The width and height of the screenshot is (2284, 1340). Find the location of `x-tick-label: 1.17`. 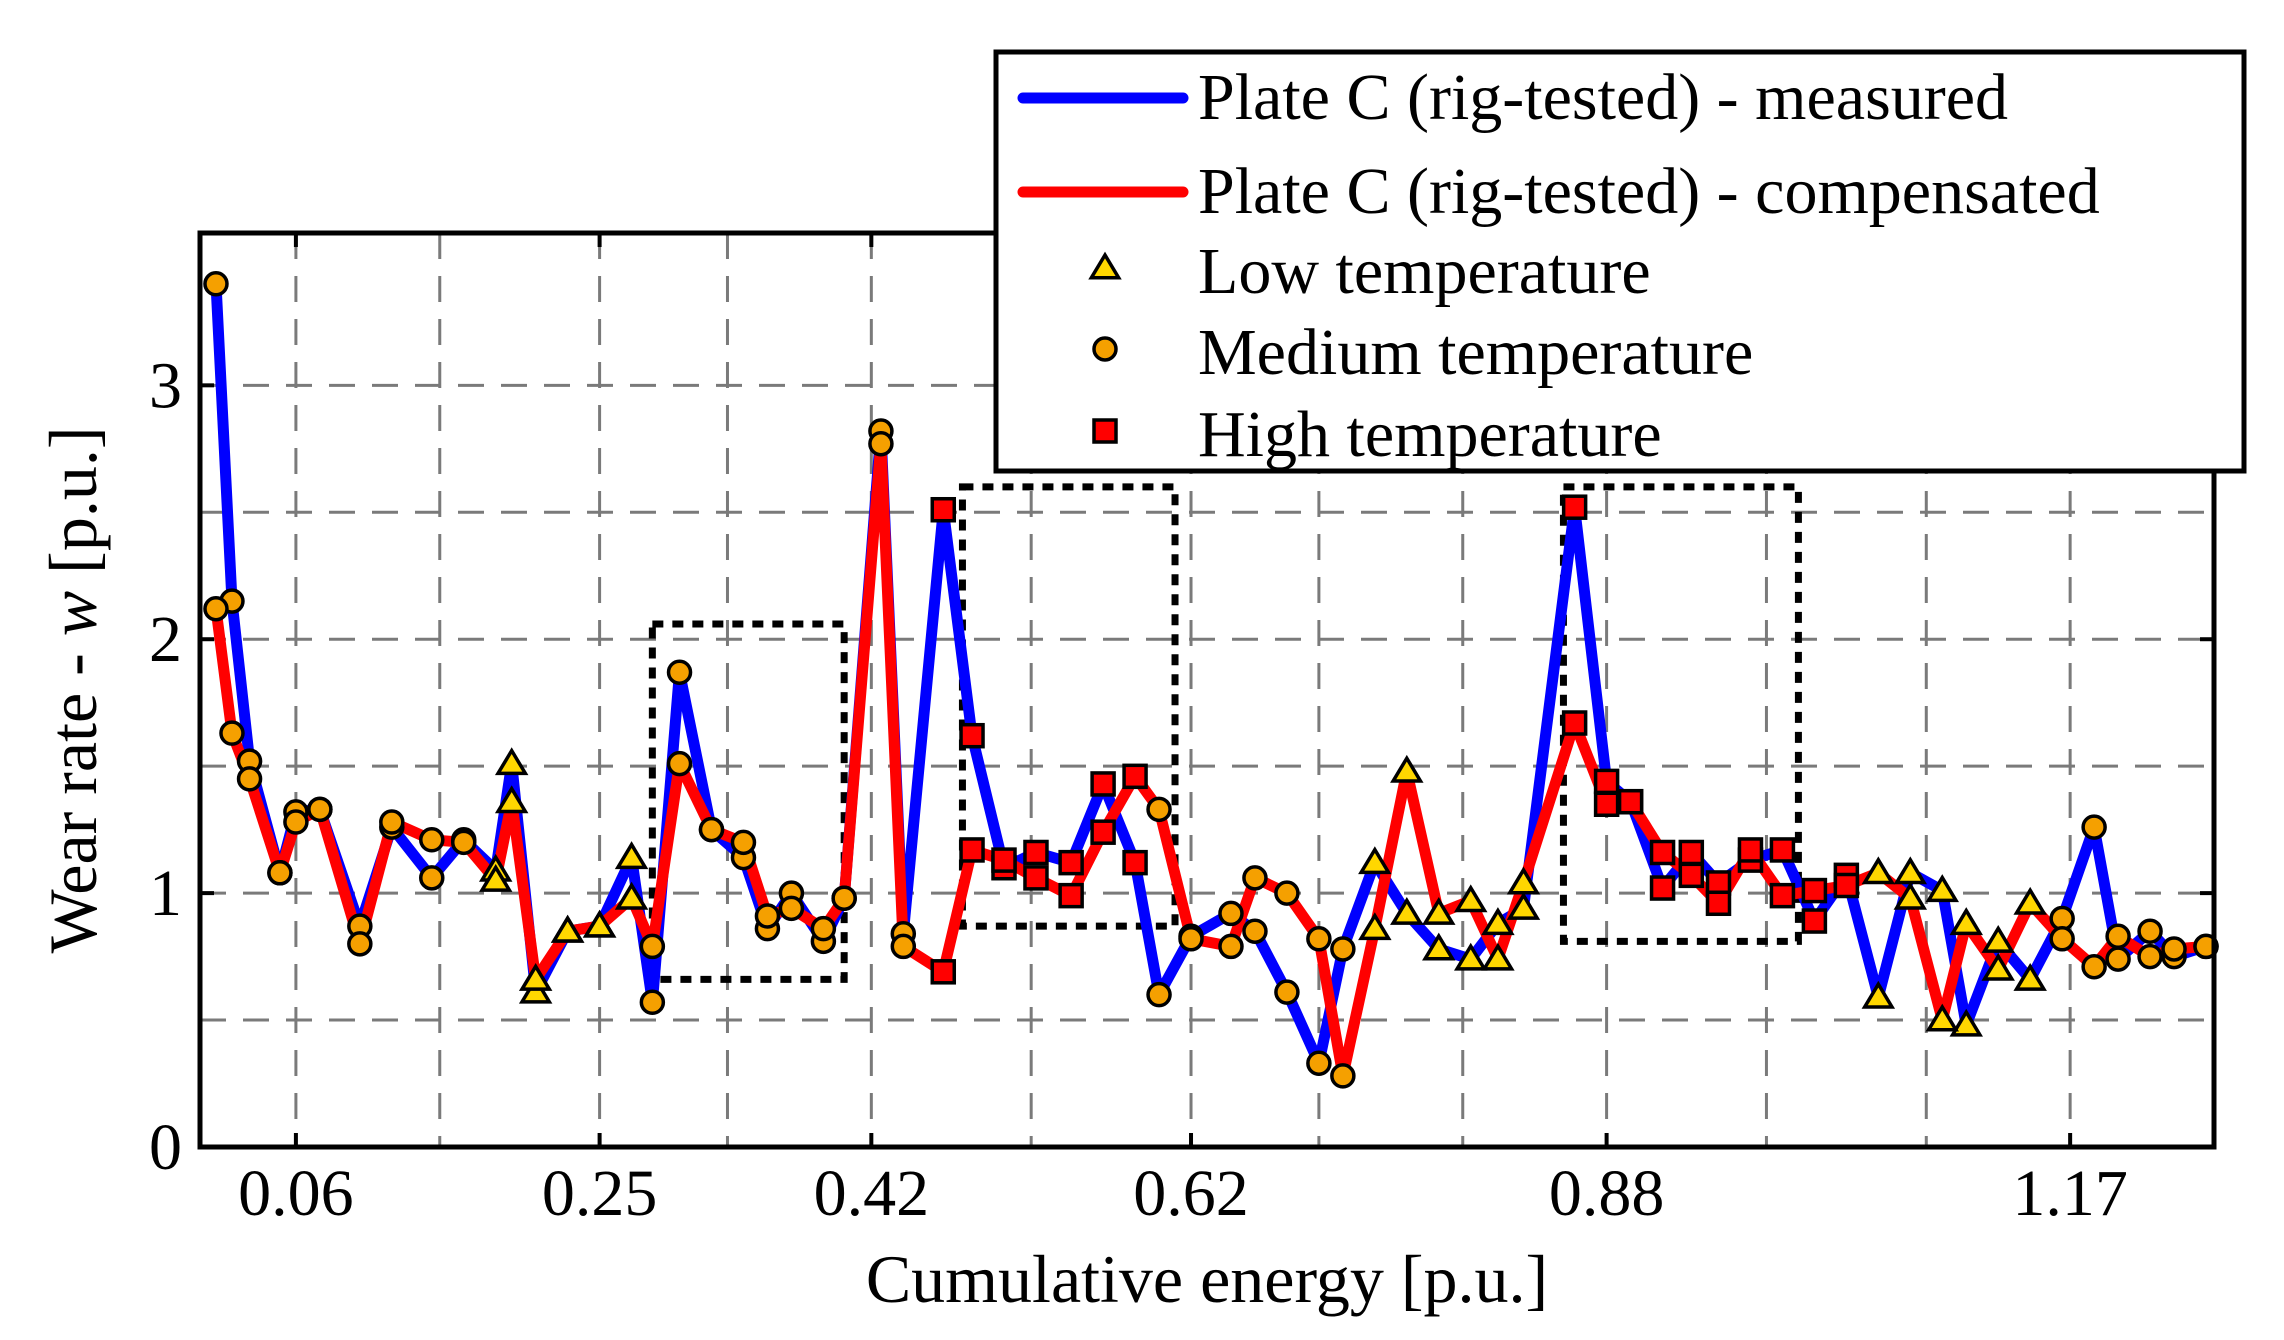

x-tick-label: 1.17 is located at coordinates (2070, 1193).